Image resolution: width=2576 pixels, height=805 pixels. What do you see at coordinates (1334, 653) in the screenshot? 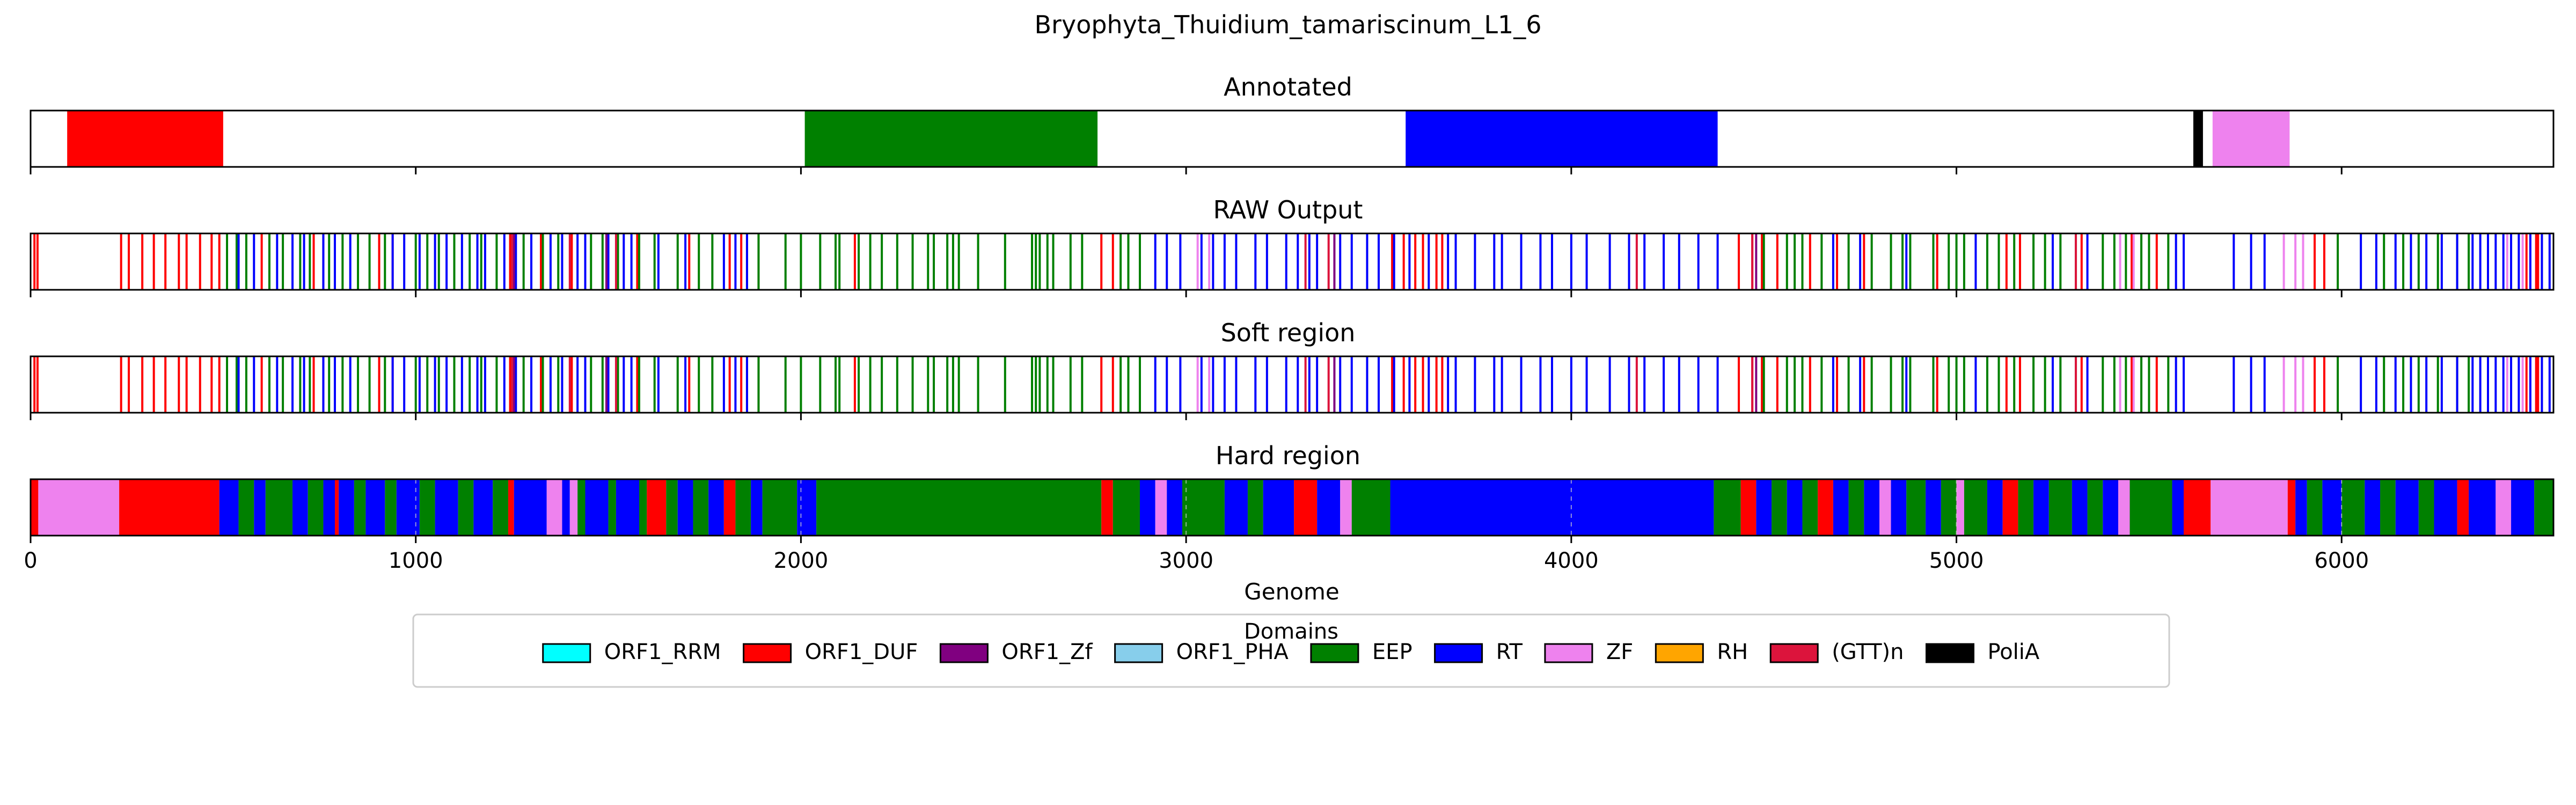
I see `legend-swatch-eep` at bounding box center [1334, 653].